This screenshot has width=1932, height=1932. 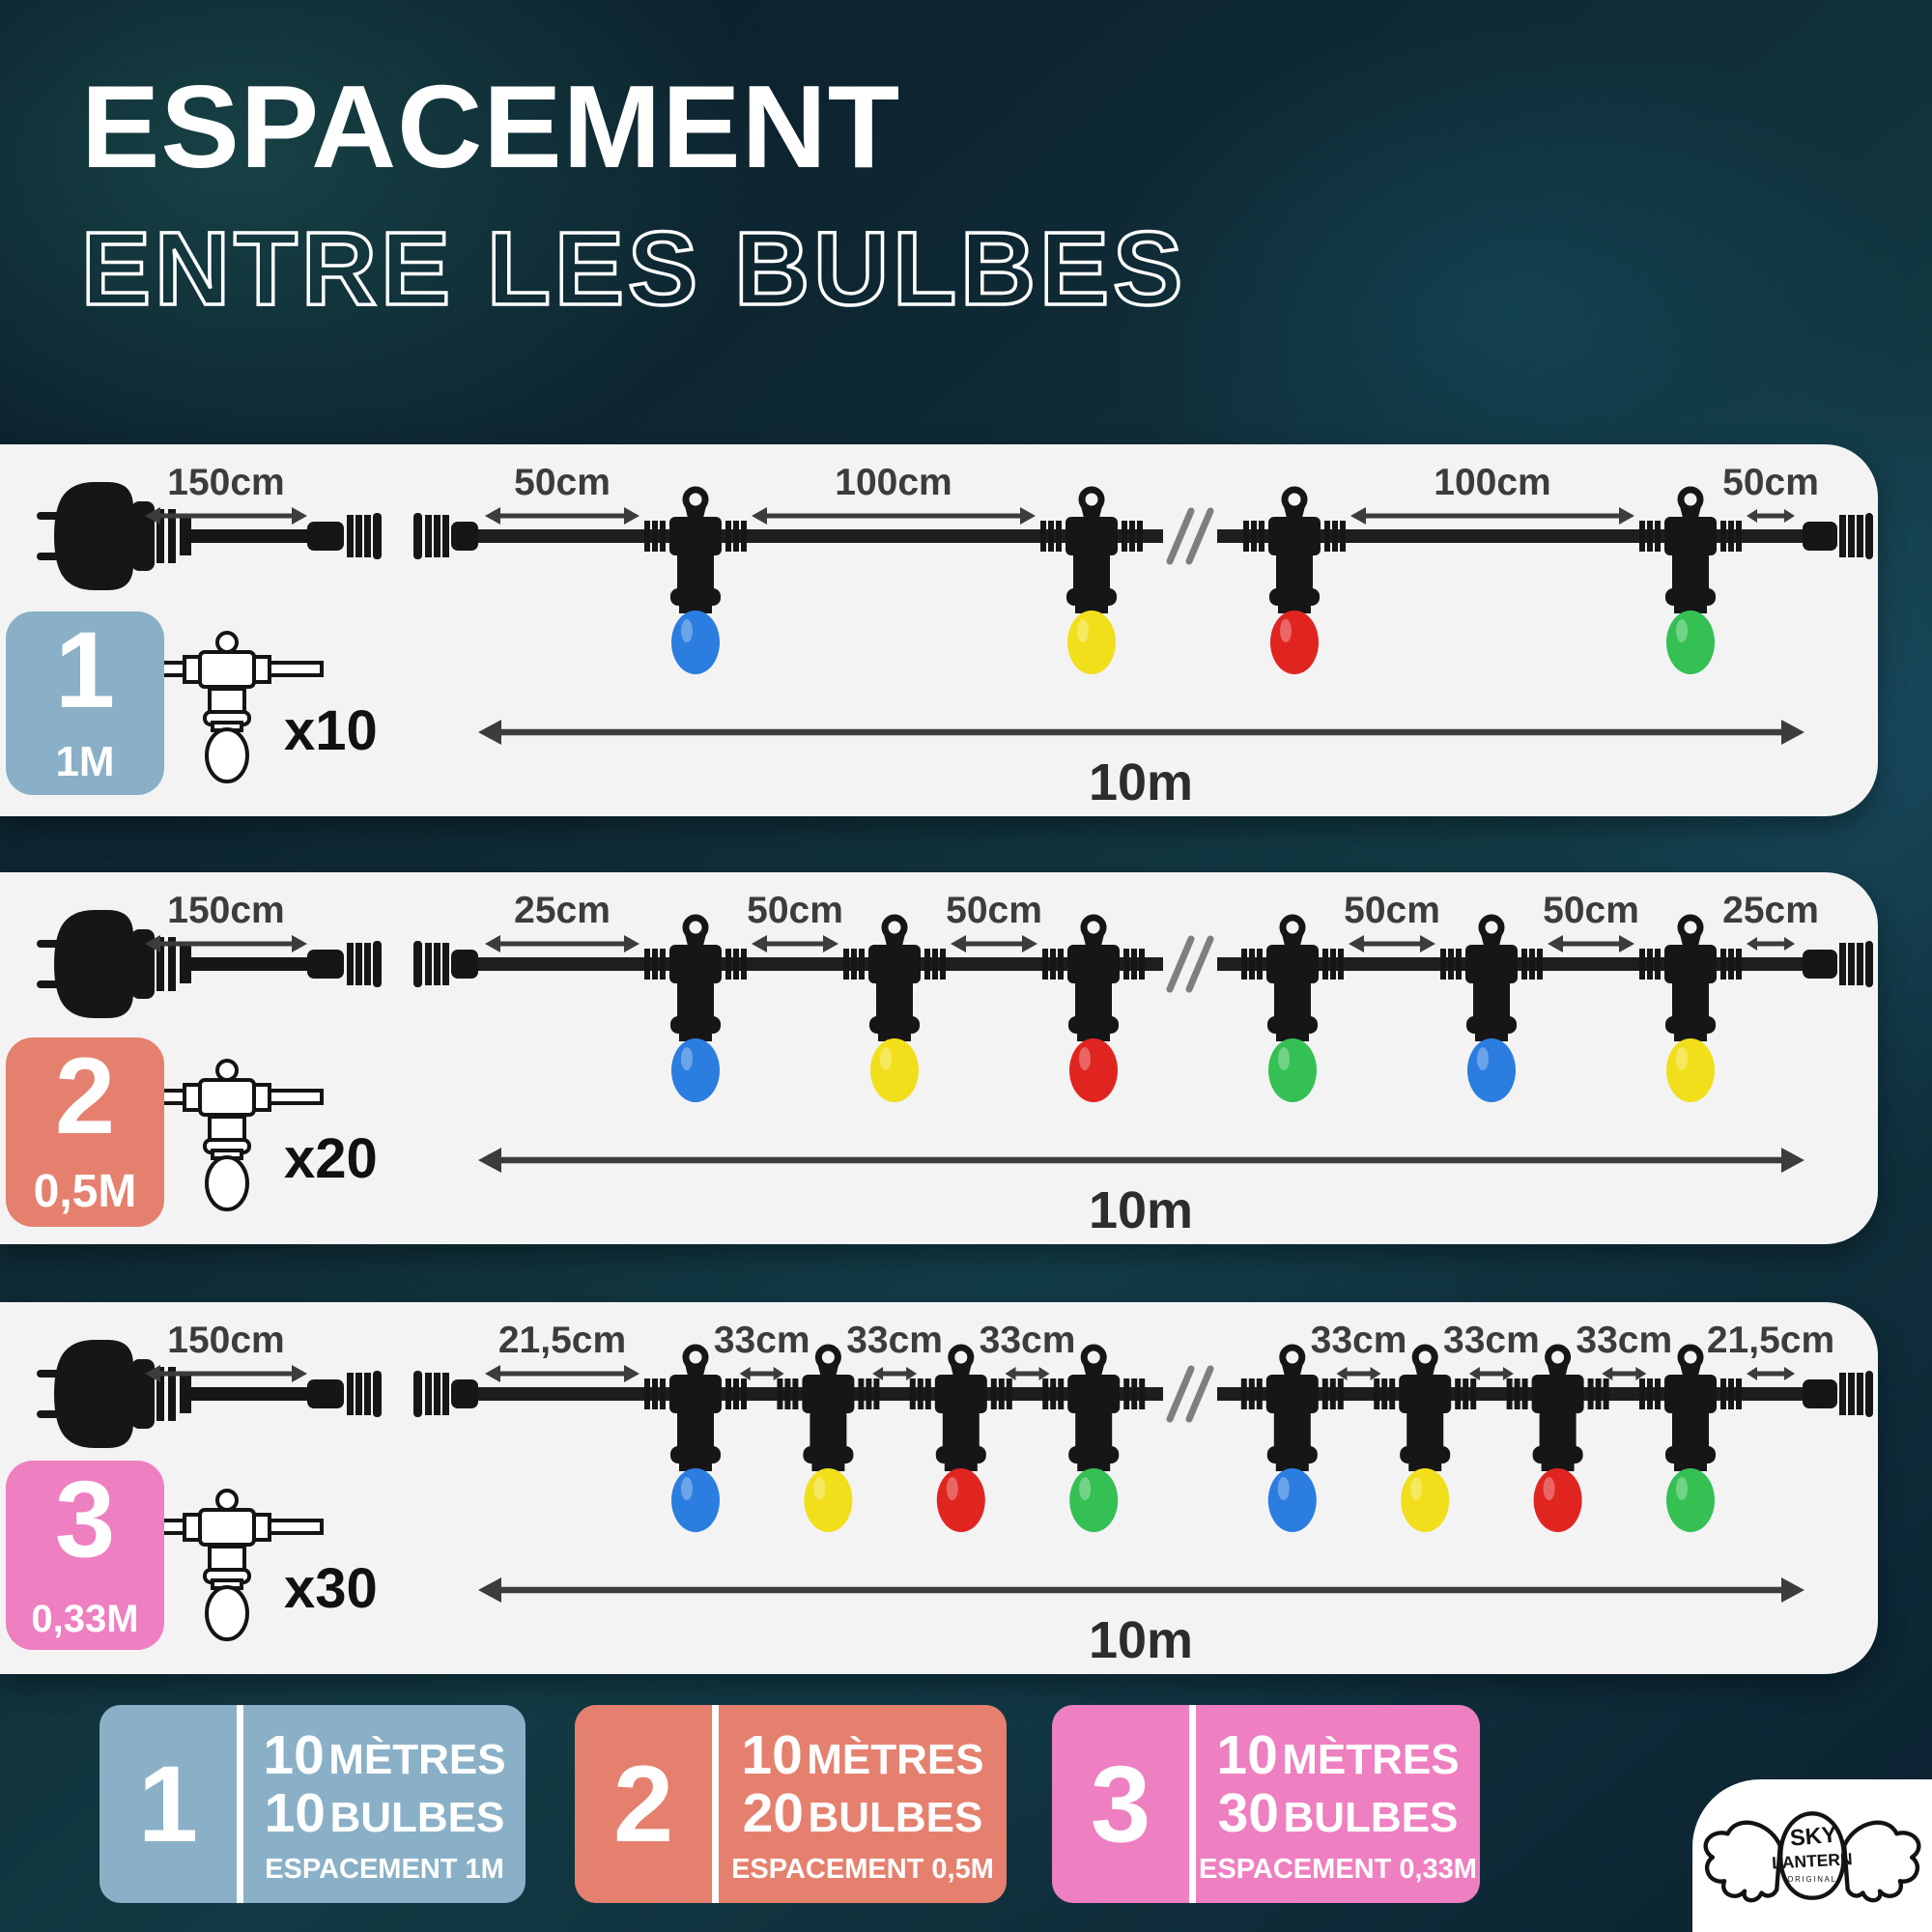 What do you see at coordinates (1812, 1855) in the screenshot?
I see `brand-logo-panel: SKY LANTERN ORIGINAL` at bounding box center [1812, 1855].